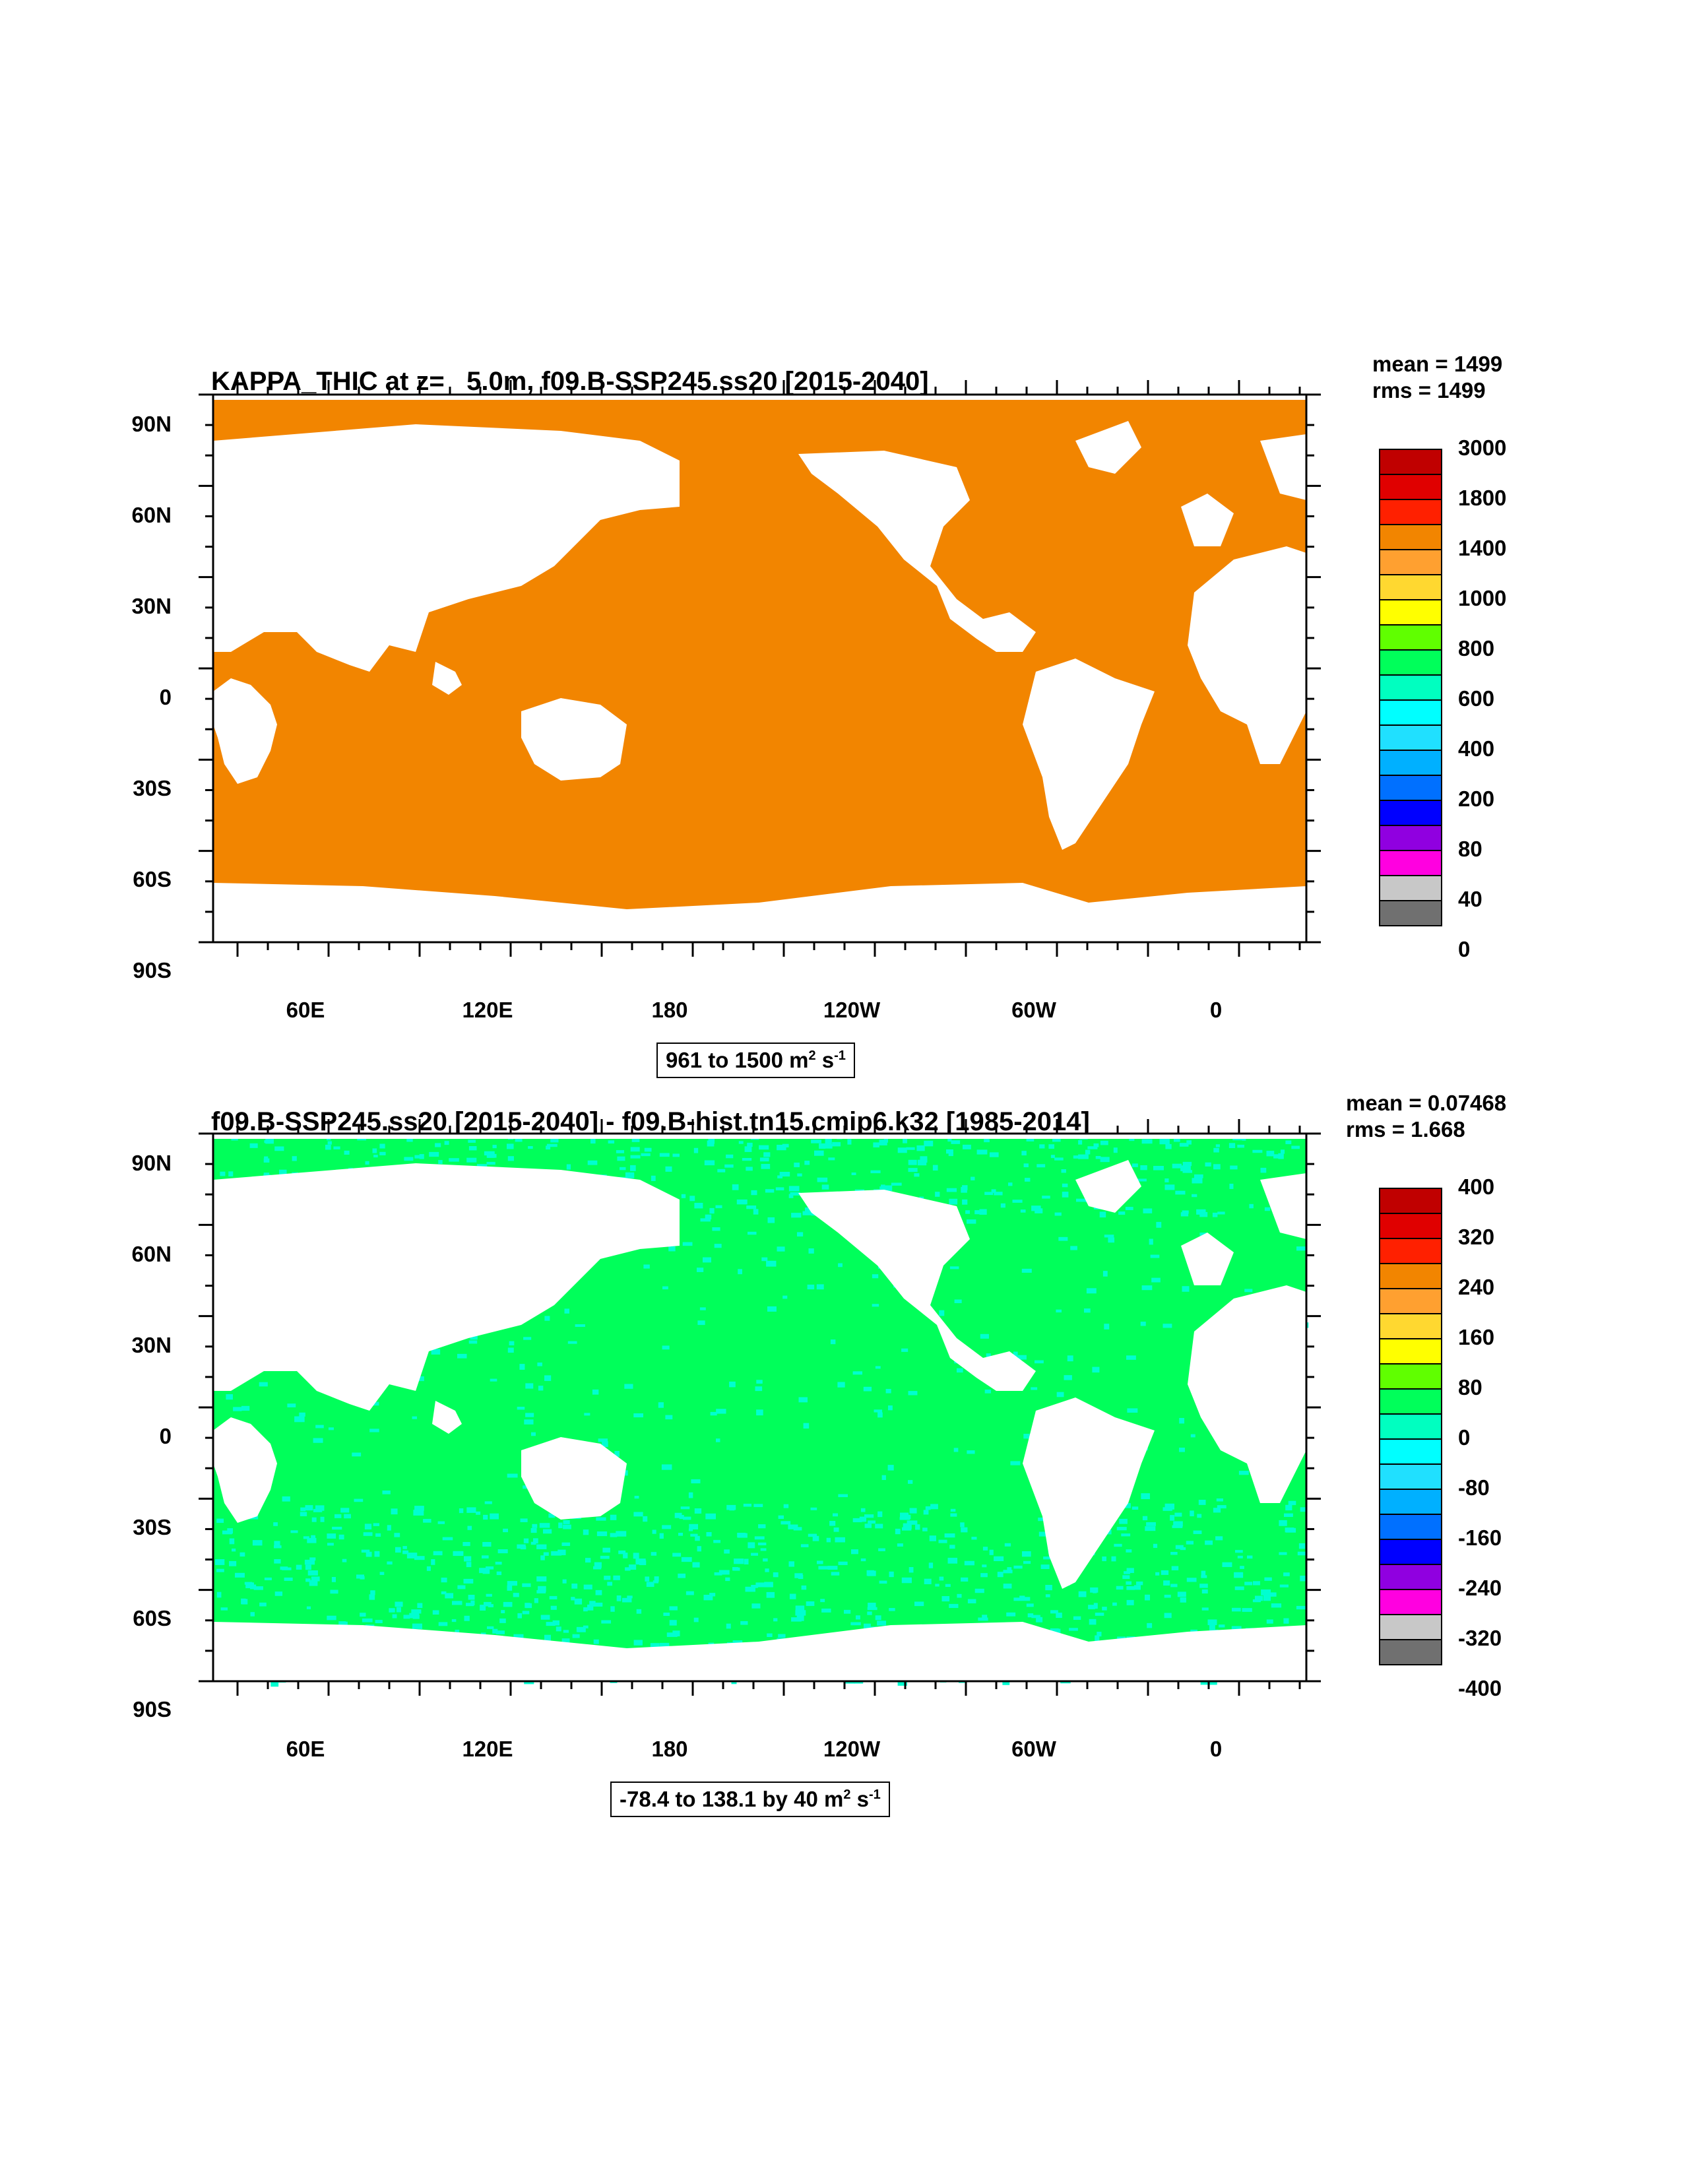 The height and width of the screenshot is (2184, 1689). What do you see at coordinates (737, 1060) in the screenshot?
I see `range-text: 961 to 1500 m` at bounding box center [737, 1060].